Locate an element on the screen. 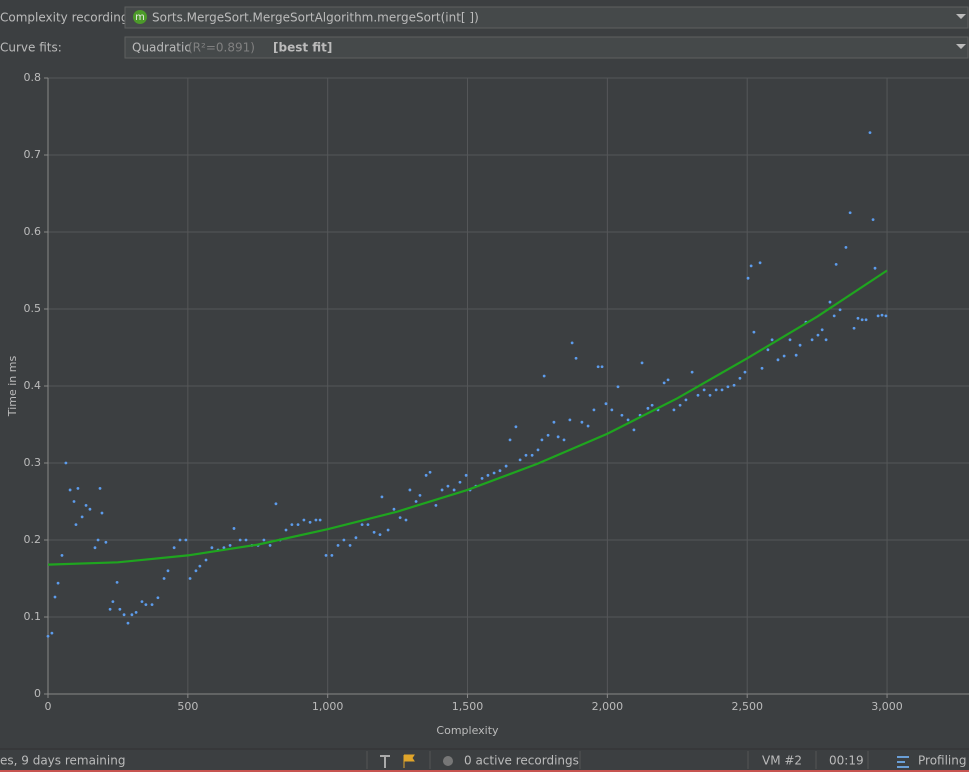 Image resolution: width=969 pixels, height=772 pixels. status-underline is located at coordinates (484, 771).